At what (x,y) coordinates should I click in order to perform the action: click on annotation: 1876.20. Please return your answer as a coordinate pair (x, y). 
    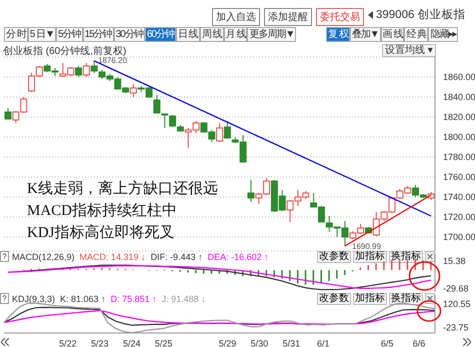
    Looking at the image, I should click on (112, 60).